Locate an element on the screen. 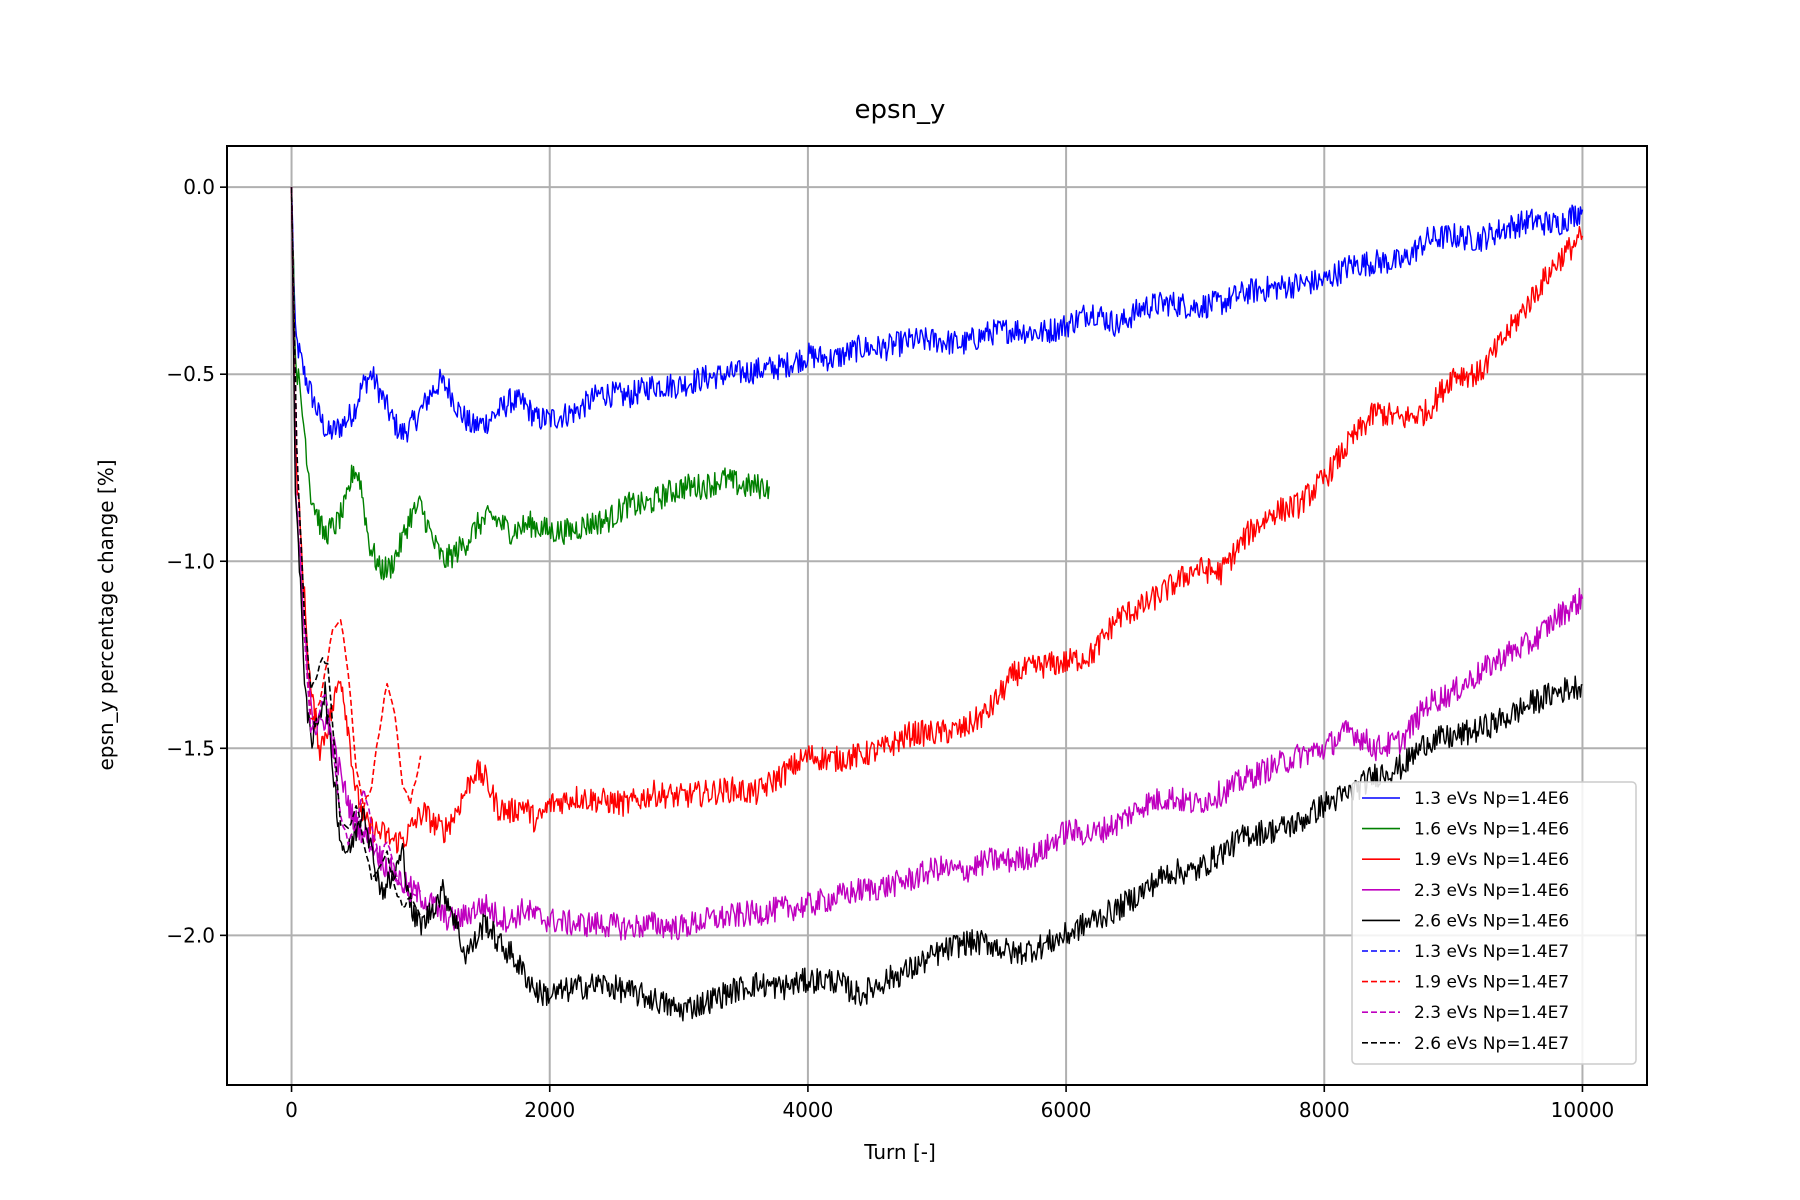 The height and width of the screenshot is (1200, 1800). legend-entry-label: 1.3 eVs Np=1.4E7 is located at coordinates (1491, 952).